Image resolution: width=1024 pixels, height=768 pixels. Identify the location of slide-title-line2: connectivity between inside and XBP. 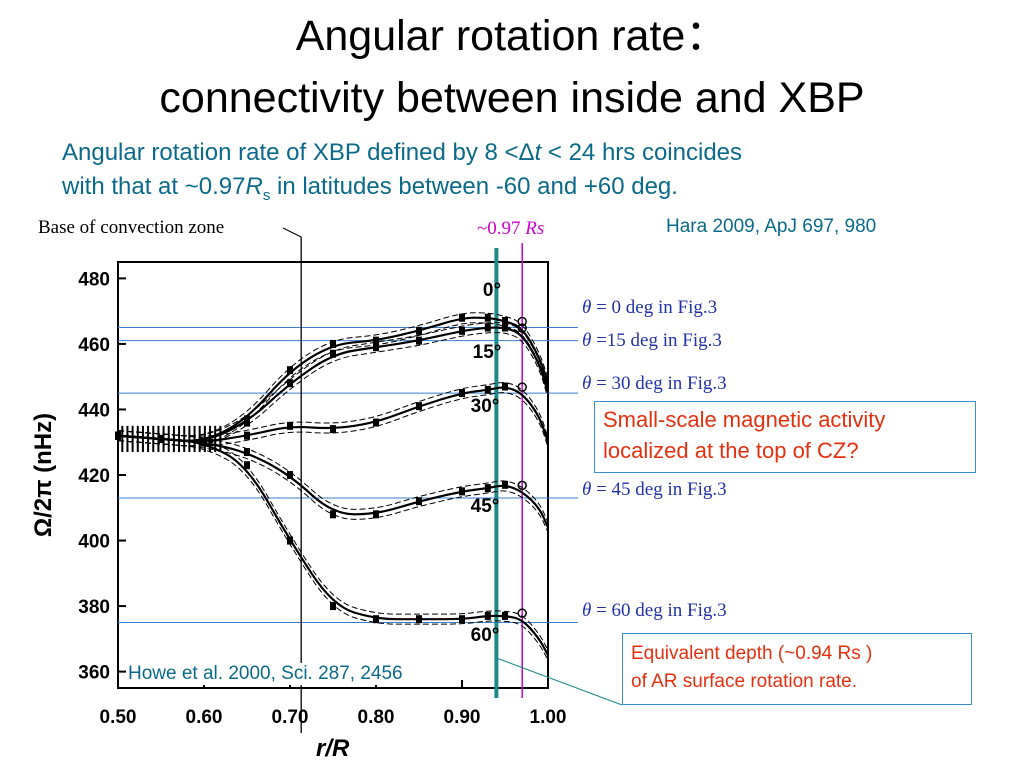
(512, 98).